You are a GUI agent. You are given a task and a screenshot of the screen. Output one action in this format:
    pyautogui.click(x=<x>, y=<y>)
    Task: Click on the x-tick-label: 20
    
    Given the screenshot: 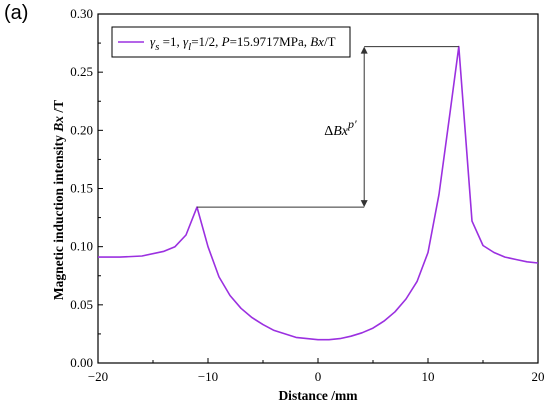 What is the action you would take?
    pyautogui.click(x=538, y=376)
    